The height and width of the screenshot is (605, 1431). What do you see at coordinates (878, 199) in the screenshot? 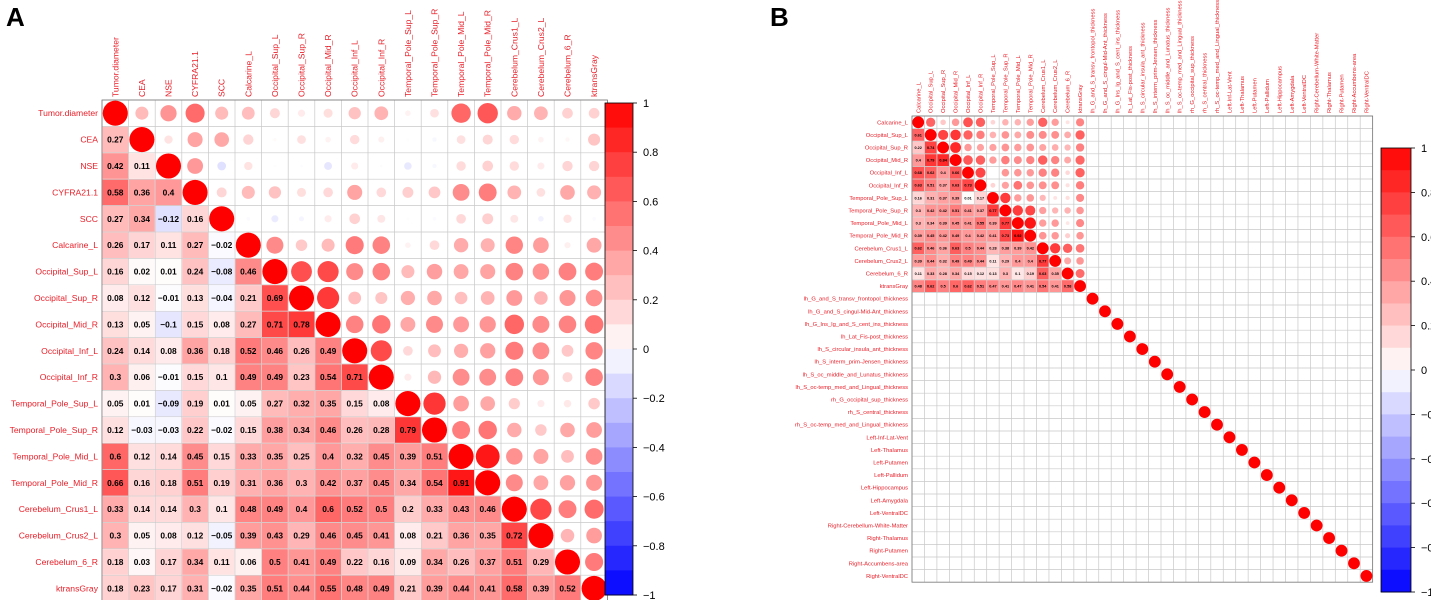
I see `matrix-b-row-label: Temporal_Pole_Sup_L` at bounding box center [878, 199].